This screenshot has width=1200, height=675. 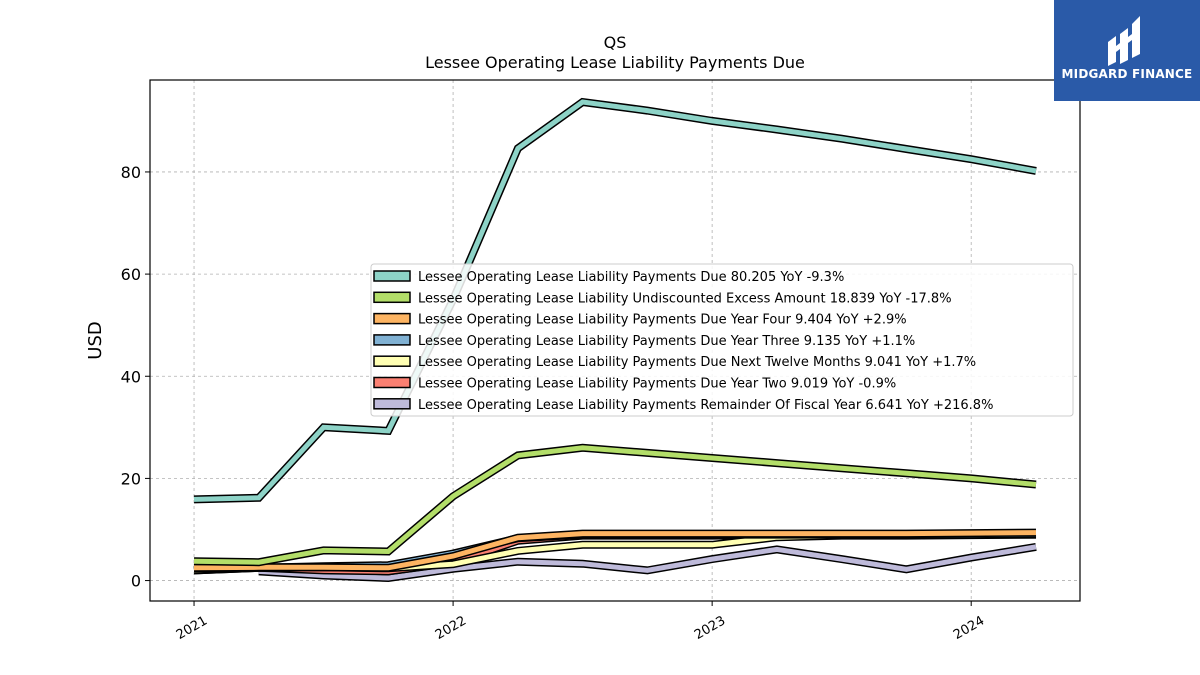 I want to click on y-tick-label: 60, so click(x=131, y=274).